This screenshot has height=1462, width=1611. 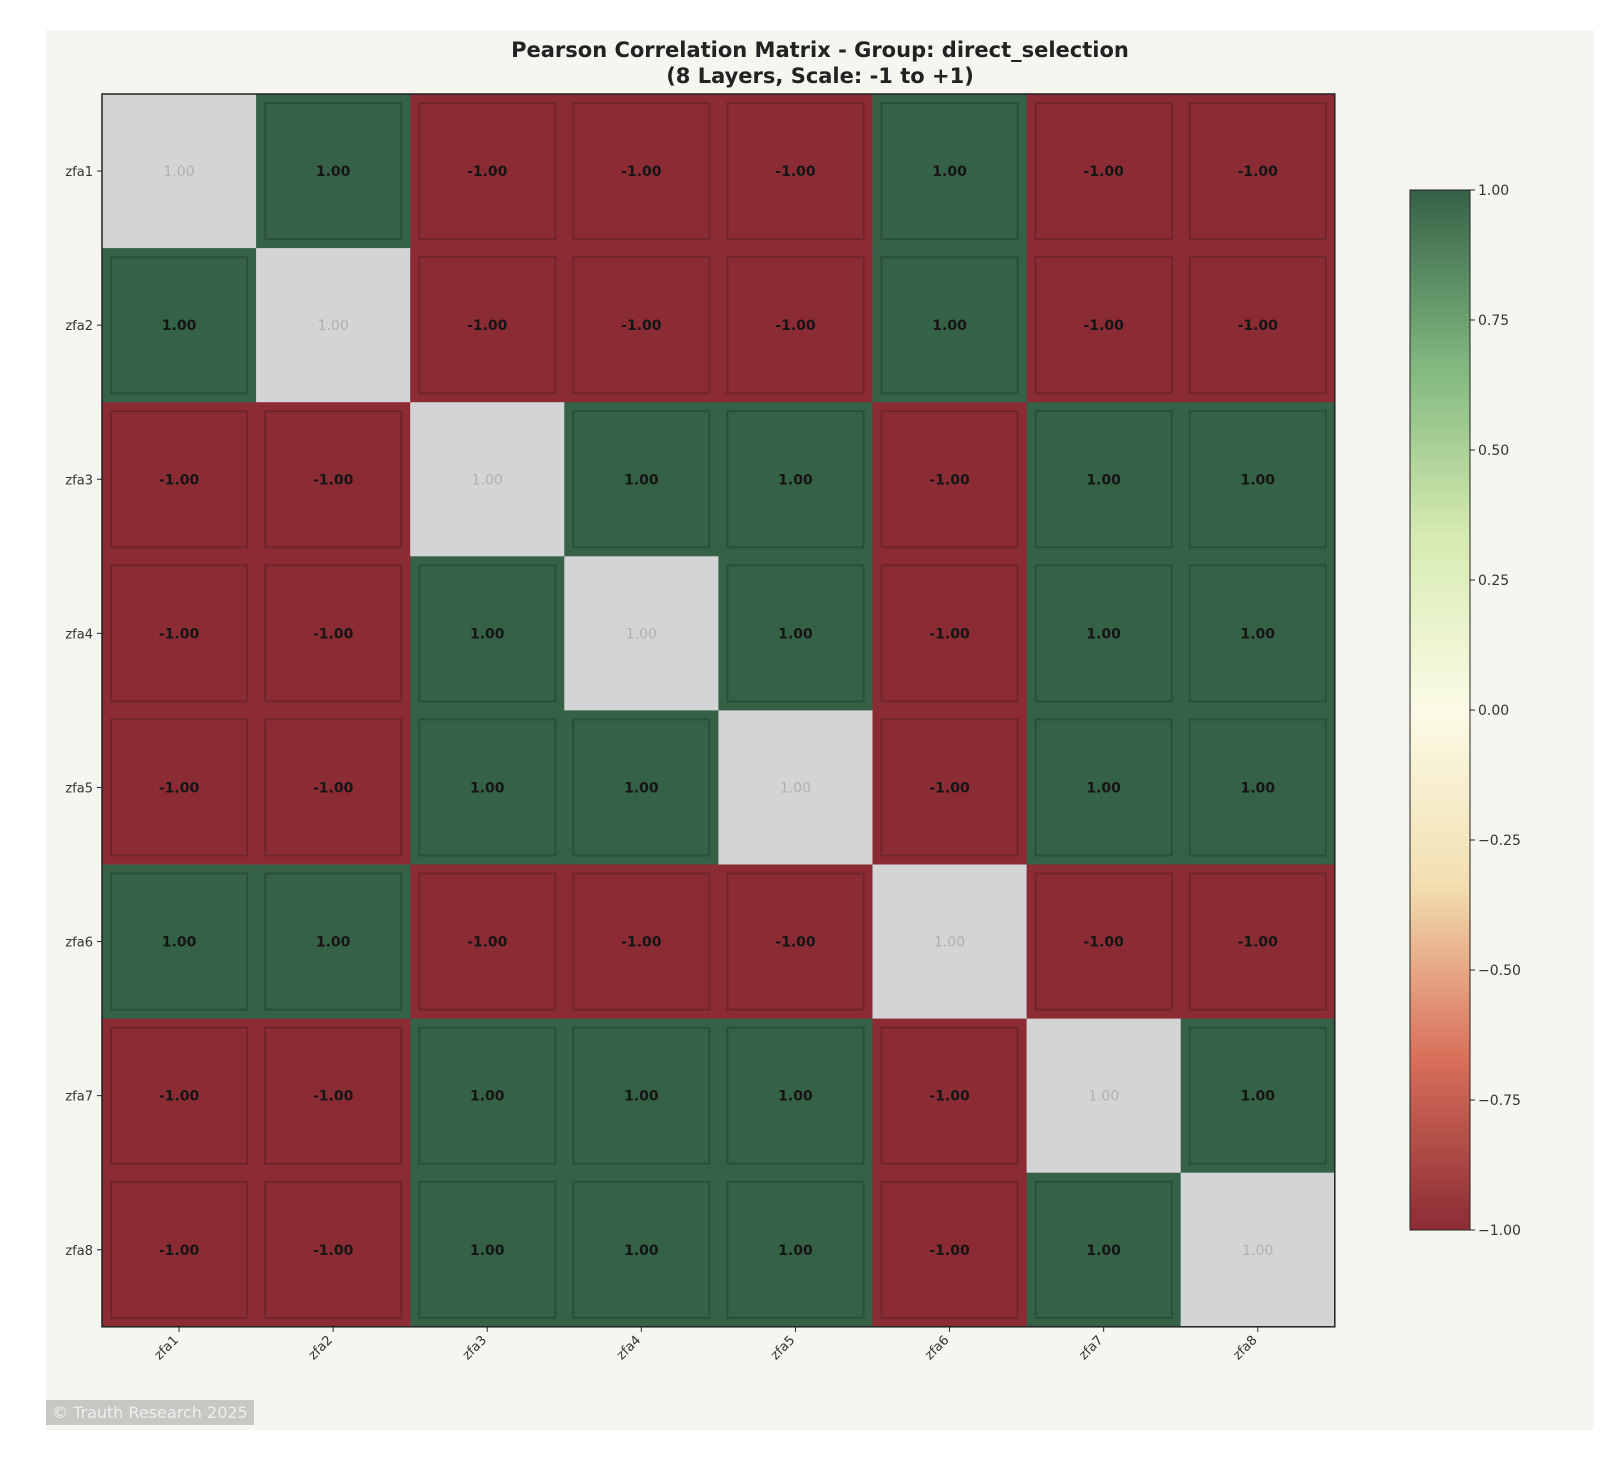 What do you see at coordinates (1091, 1348) in the screenshot?
I see `x-tick-label: zfa7` at bounding box center [1091, 1348].